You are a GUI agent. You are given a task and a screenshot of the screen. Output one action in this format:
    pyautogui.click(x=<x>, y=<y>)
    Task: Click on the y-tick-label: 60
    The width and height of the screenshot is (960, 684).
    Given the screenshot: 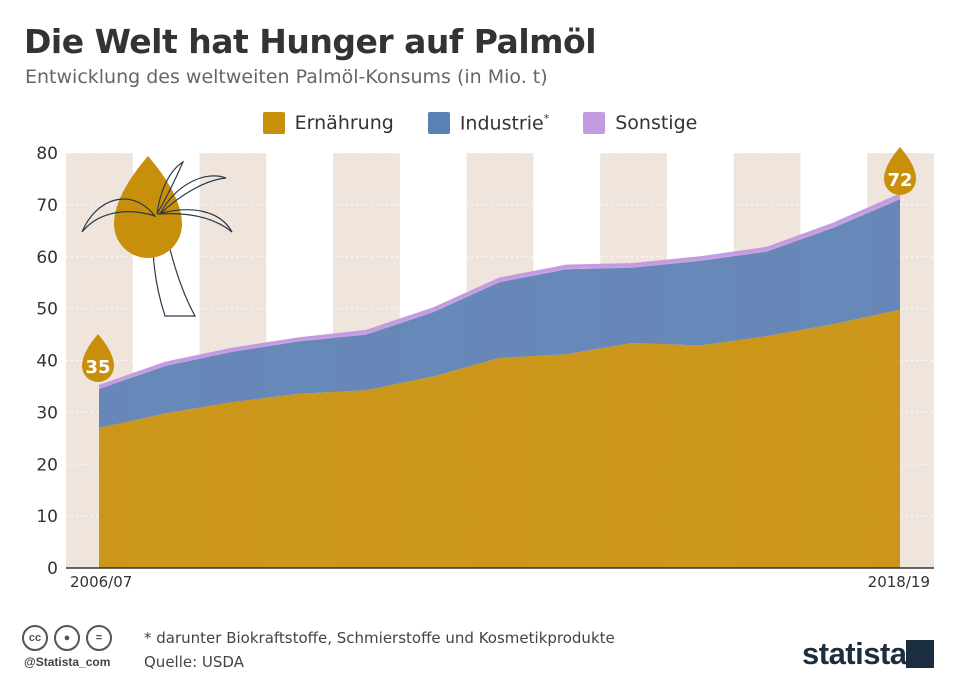 What is the action you would take?
    pyautogui.click(x=47, y=258)
    